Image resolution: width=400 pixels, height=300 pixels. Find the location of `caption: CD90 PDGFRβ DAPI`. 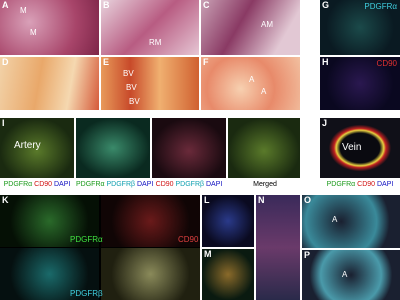

caption: CD90 PDGFRβ DAPI is located at coordinates (189, 184).